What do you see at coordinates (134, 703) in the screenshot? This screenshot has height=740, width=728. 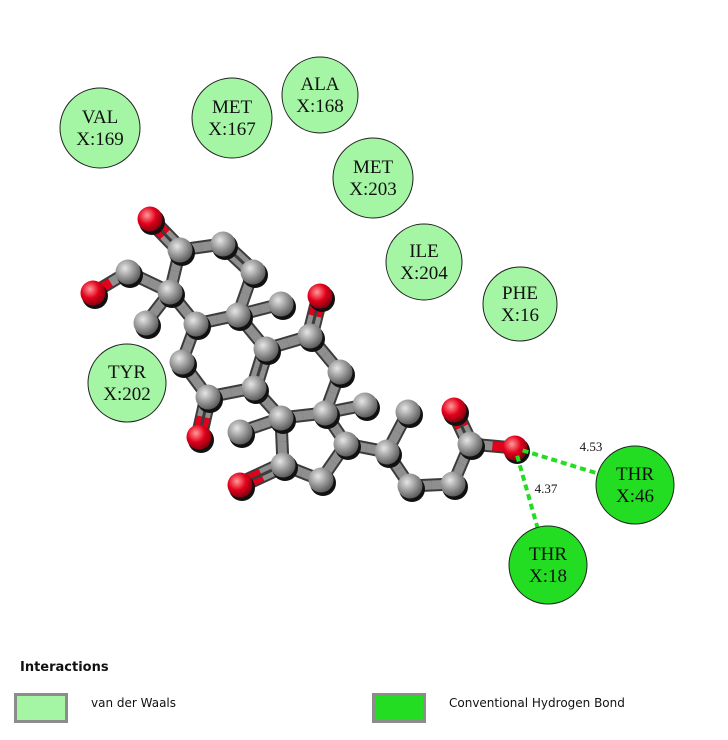 I see `legend-label-vdw: van der Waals` at bounding box center [134, 703].